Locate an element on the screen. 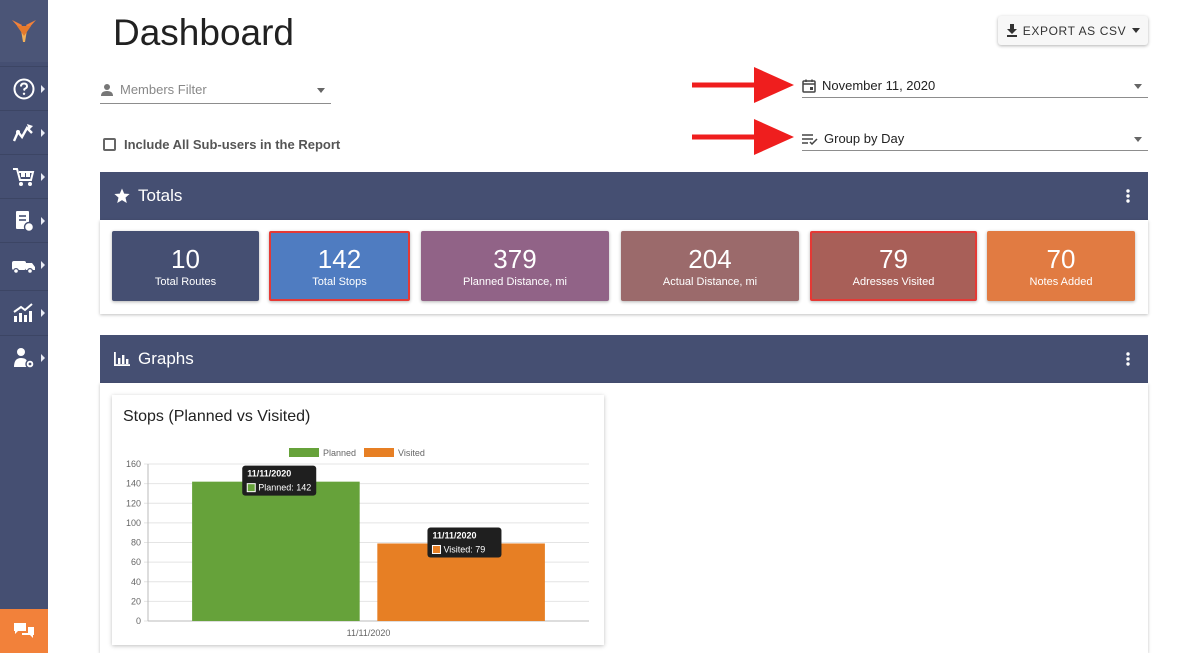  y-tick-label: 80 is located at coordinates (136, 543).